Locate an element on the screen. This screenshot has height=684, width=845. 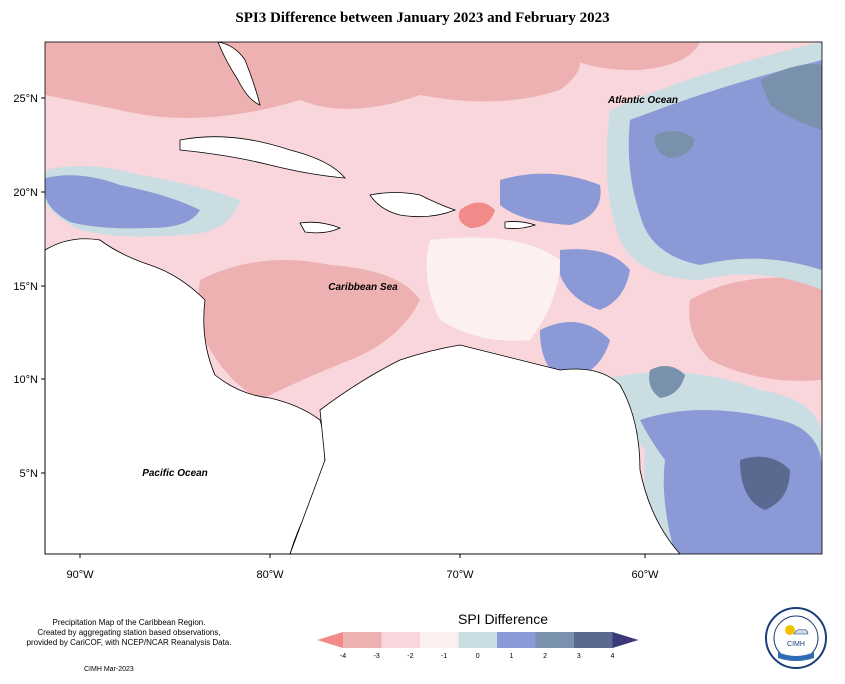
y-tick-label: 15°N is located at coordinates (25, 287).